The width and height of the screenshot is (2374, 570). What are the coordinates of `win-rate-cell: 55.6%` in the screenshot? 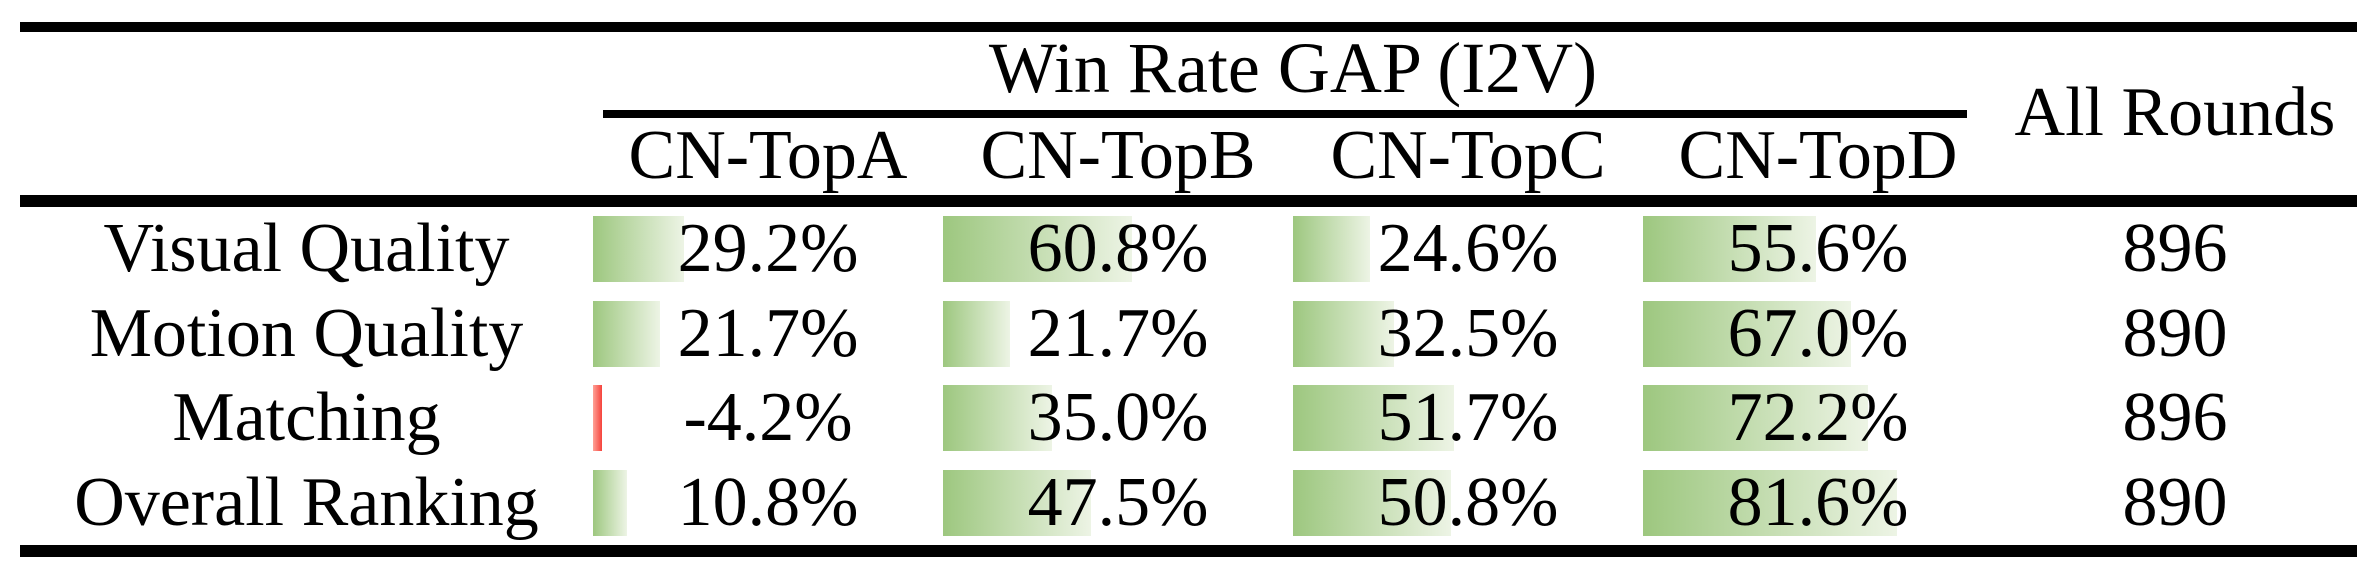 It's located at (1818, 249).